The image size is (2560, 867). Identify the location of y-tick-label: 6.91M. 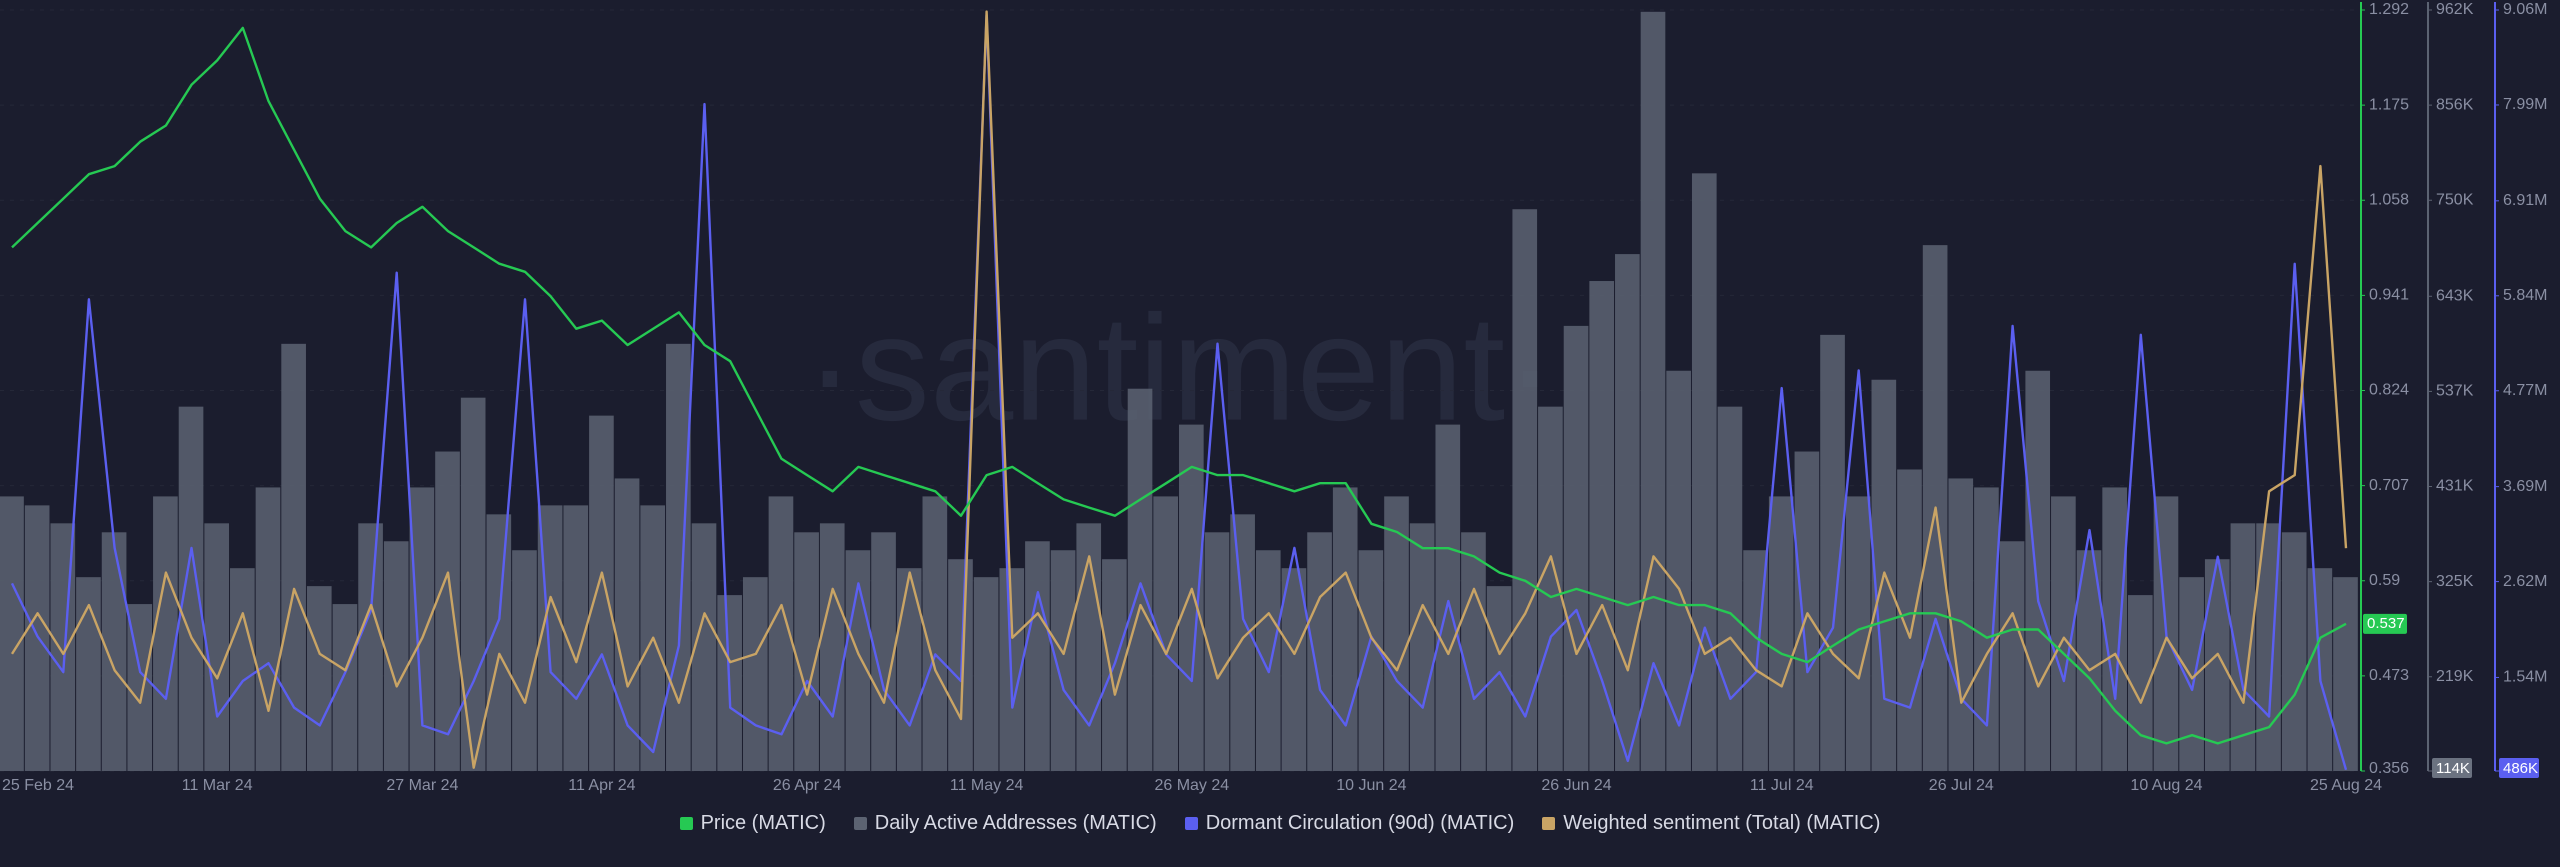
(2525, 200).